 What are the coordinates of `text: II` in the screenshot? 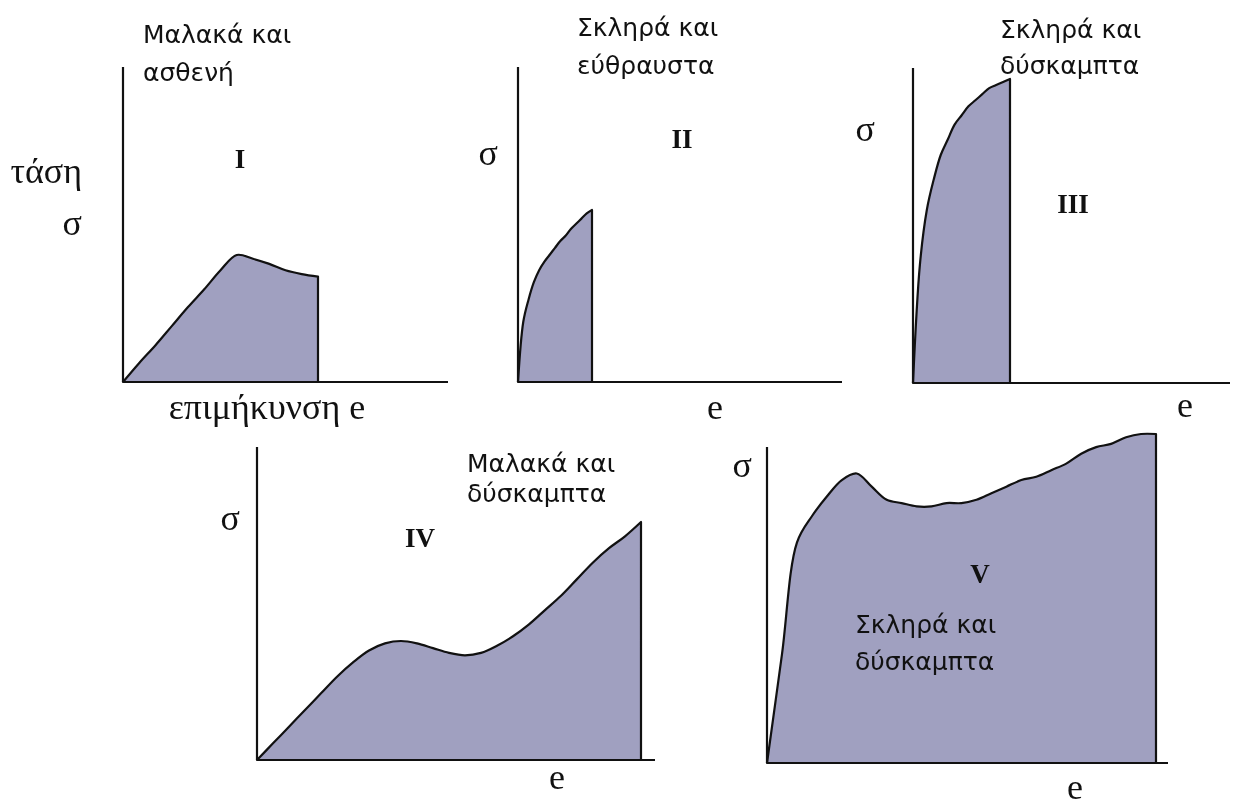 It's located at (682, 139).